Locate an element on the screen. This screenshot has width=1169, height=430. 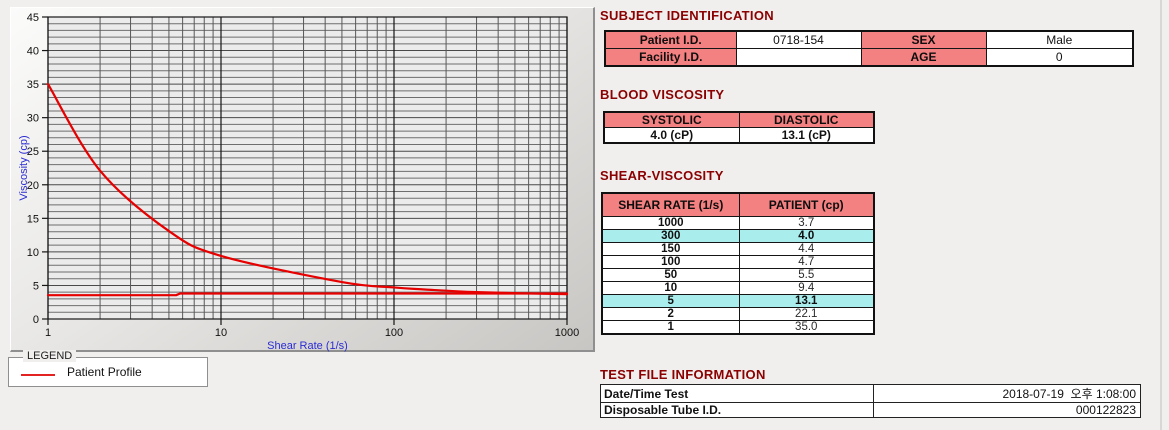
table-row: 5 13.1 is located at coordinates (738, 301).